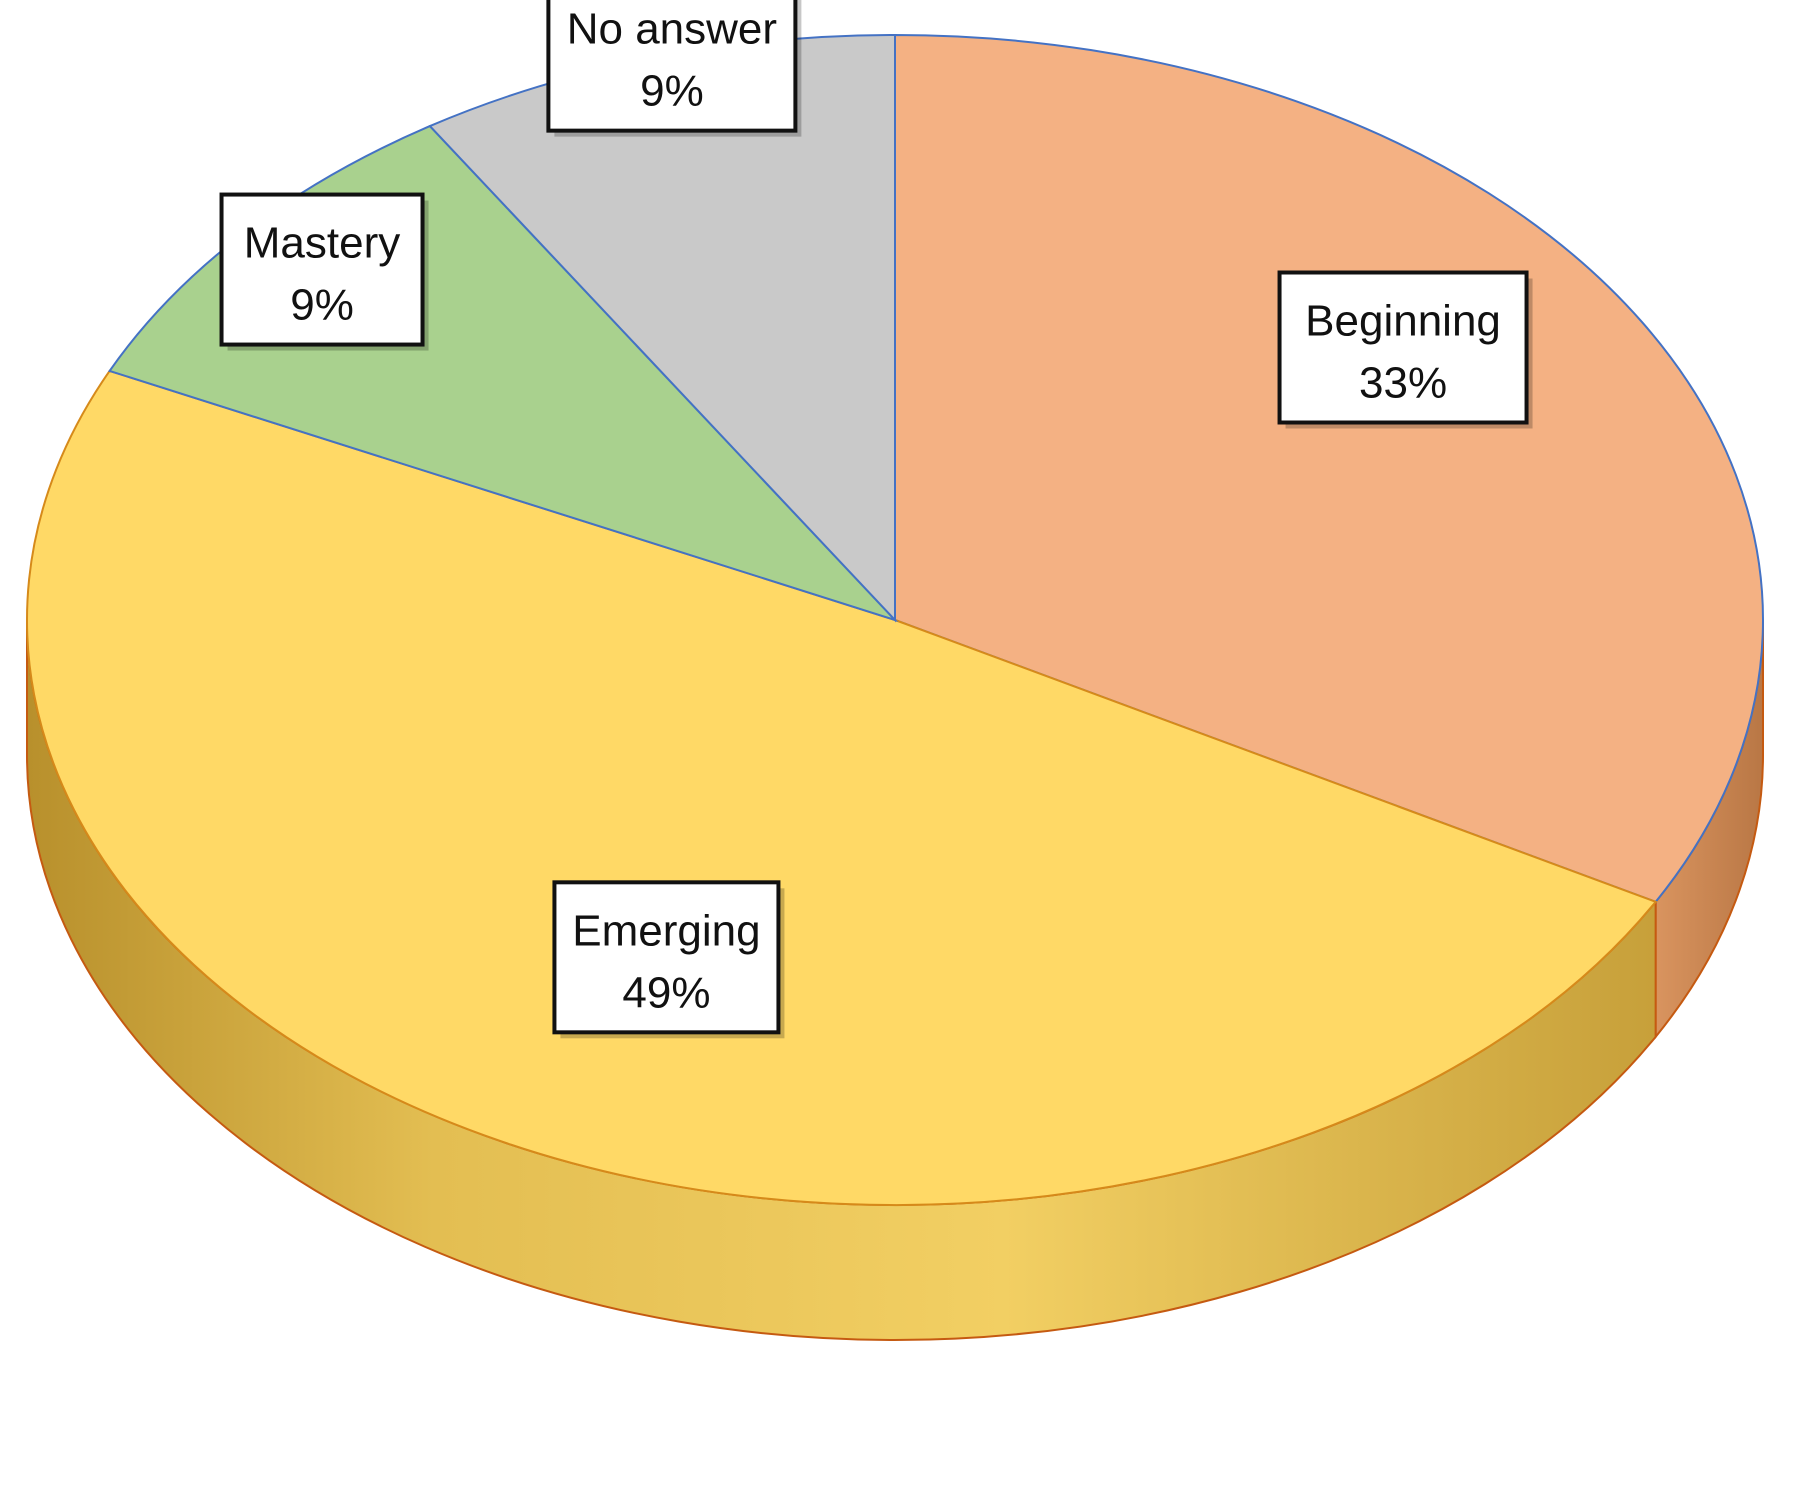 This screenshot has height=1498, width=1801. Describe the element at coordinates (1403, 321) in the screenshot. I see `slice-label-name: Beginning` at that location.